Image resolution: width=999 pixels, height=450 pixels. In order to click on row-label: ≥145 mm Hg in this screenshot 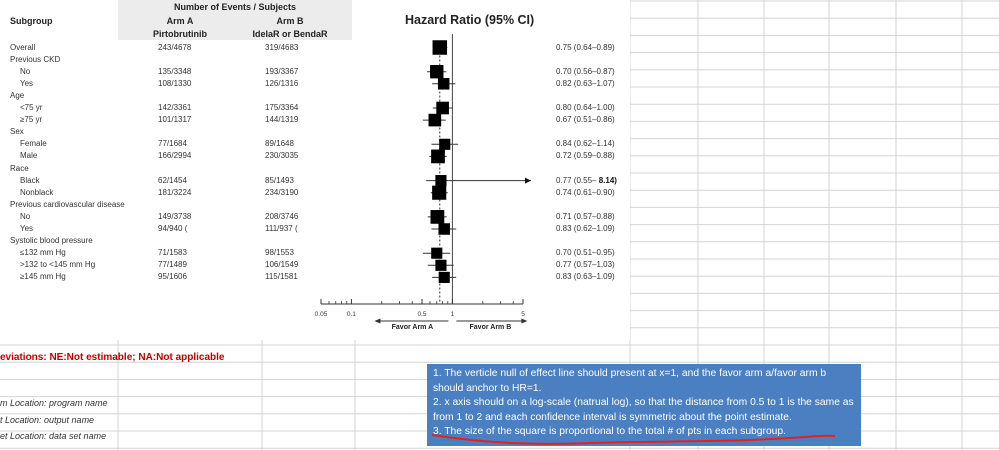, I will do `click(43, 277)`.